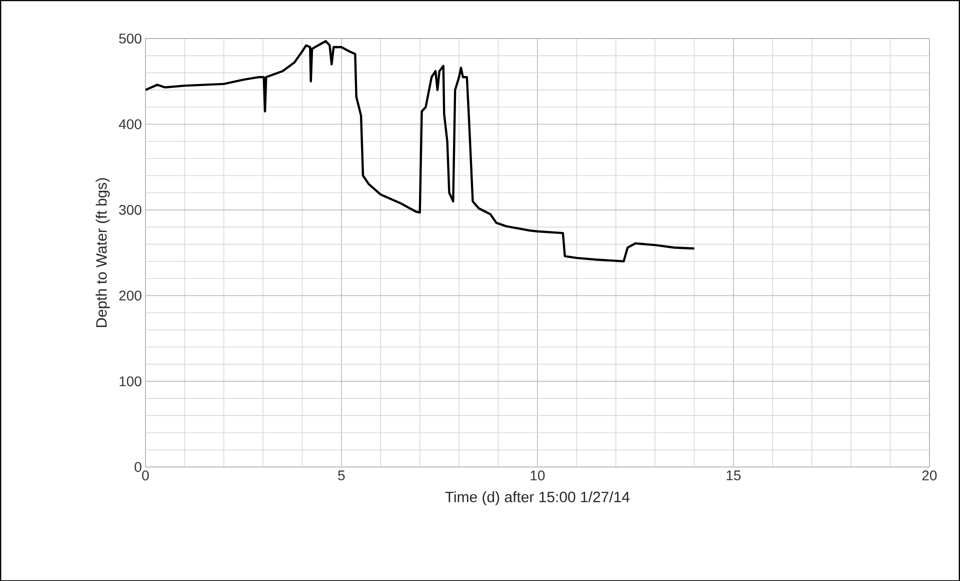 The width and height of the screenshot is (960, 581). What do you see at coordinates (537, 475) in the screenshot?
I see `x-tick-label: 10` at bounding box center [537, 475].